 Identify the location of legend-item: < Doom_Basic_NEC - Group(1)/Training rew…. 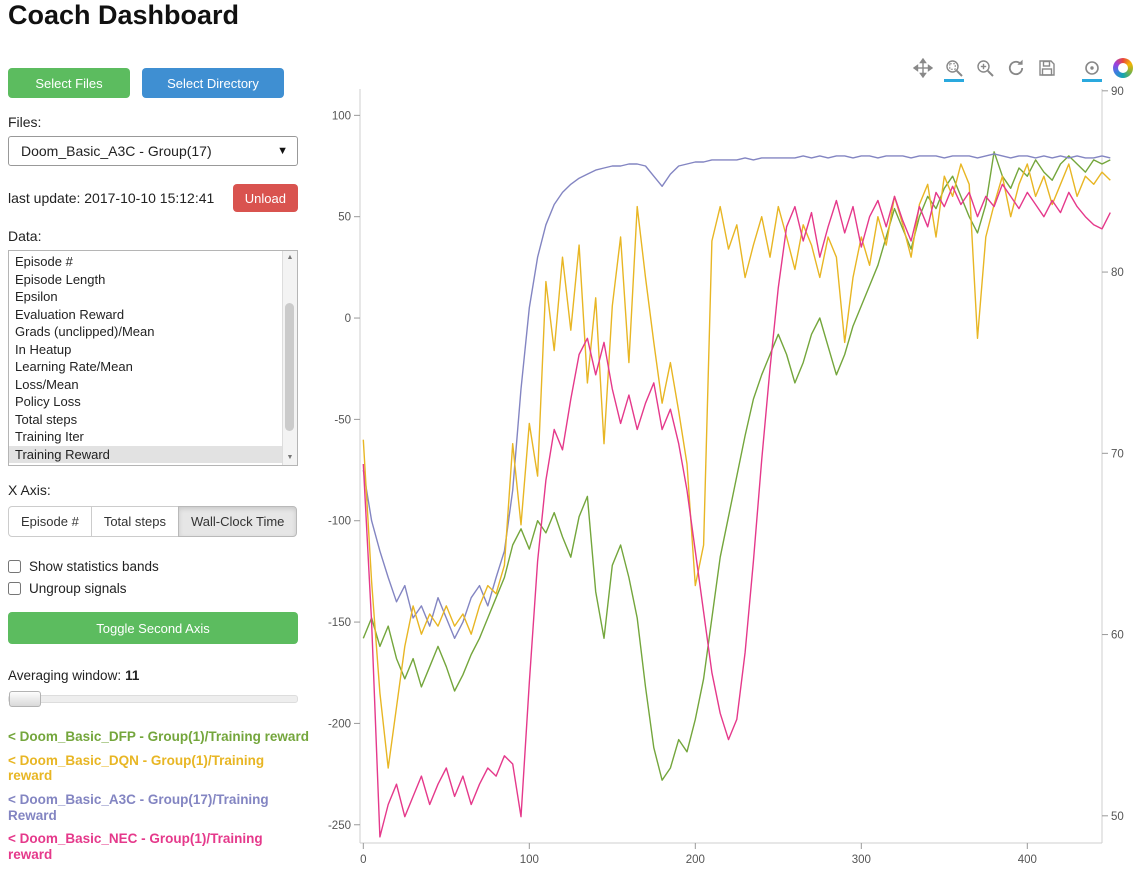
(135, 846).